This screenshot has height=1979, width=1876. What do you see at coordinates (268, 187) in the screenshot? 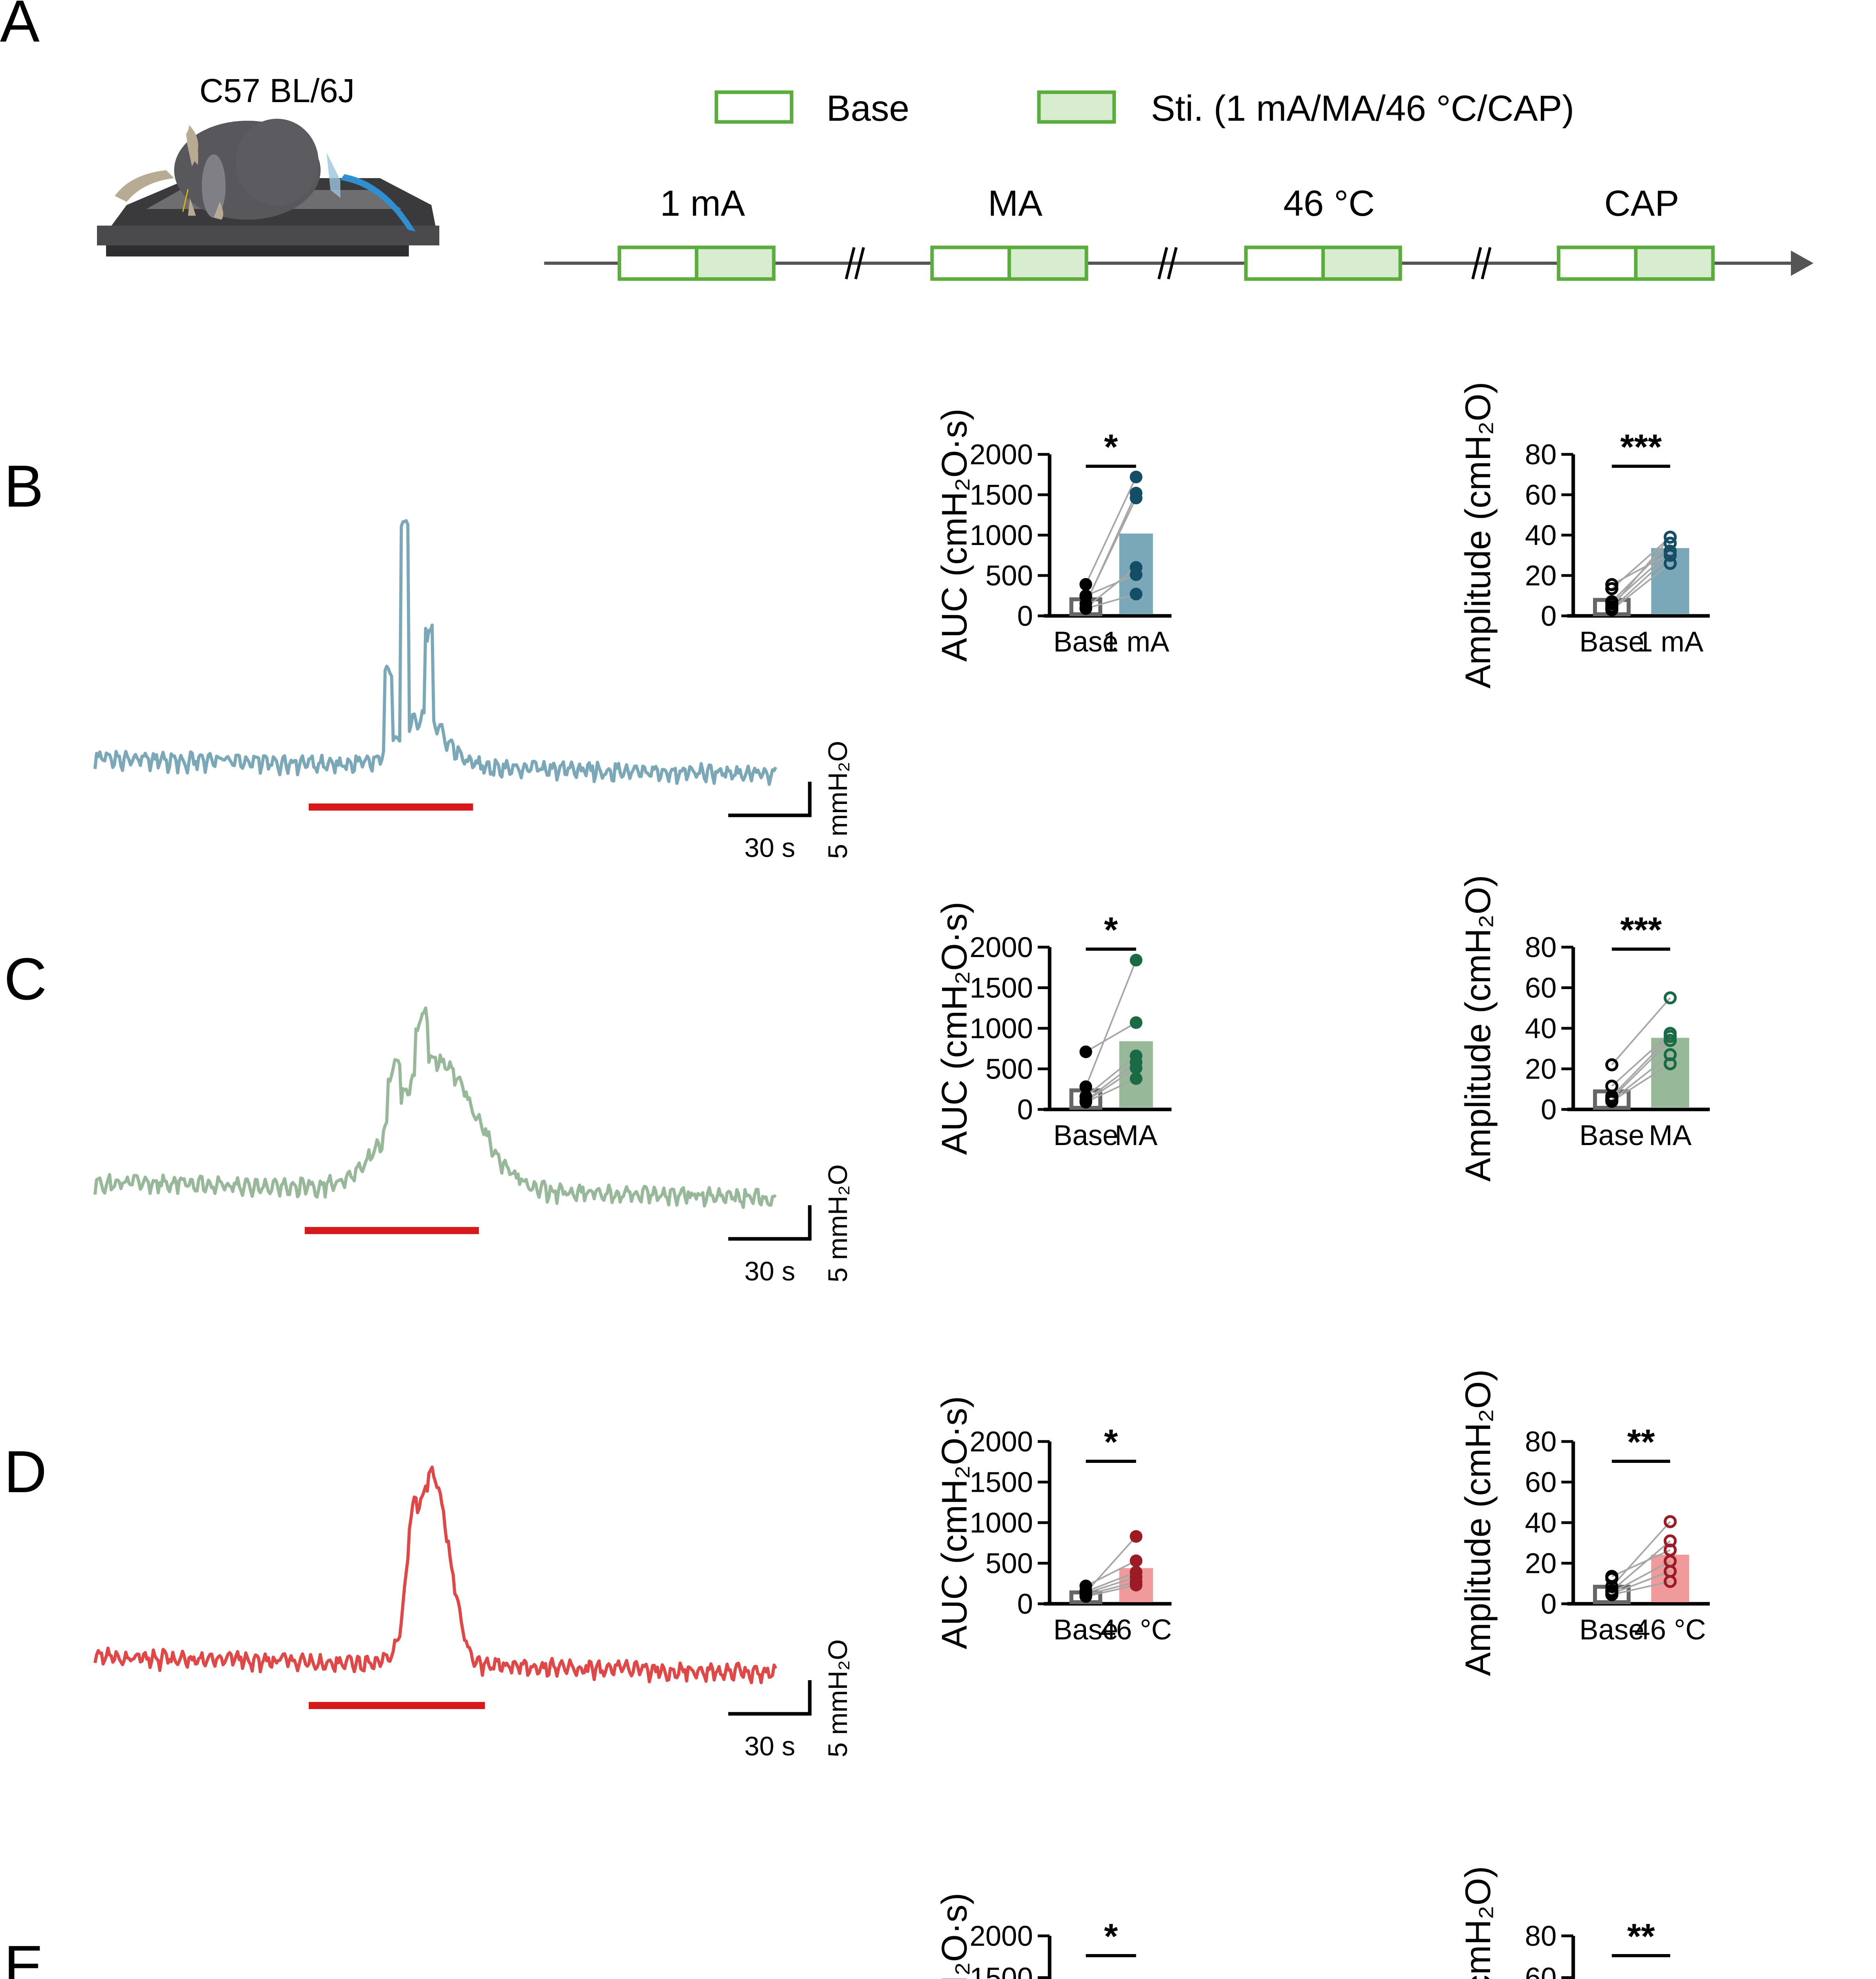
I see `mouse-on-heating-pad-icon` at bounding box center [268, 187].